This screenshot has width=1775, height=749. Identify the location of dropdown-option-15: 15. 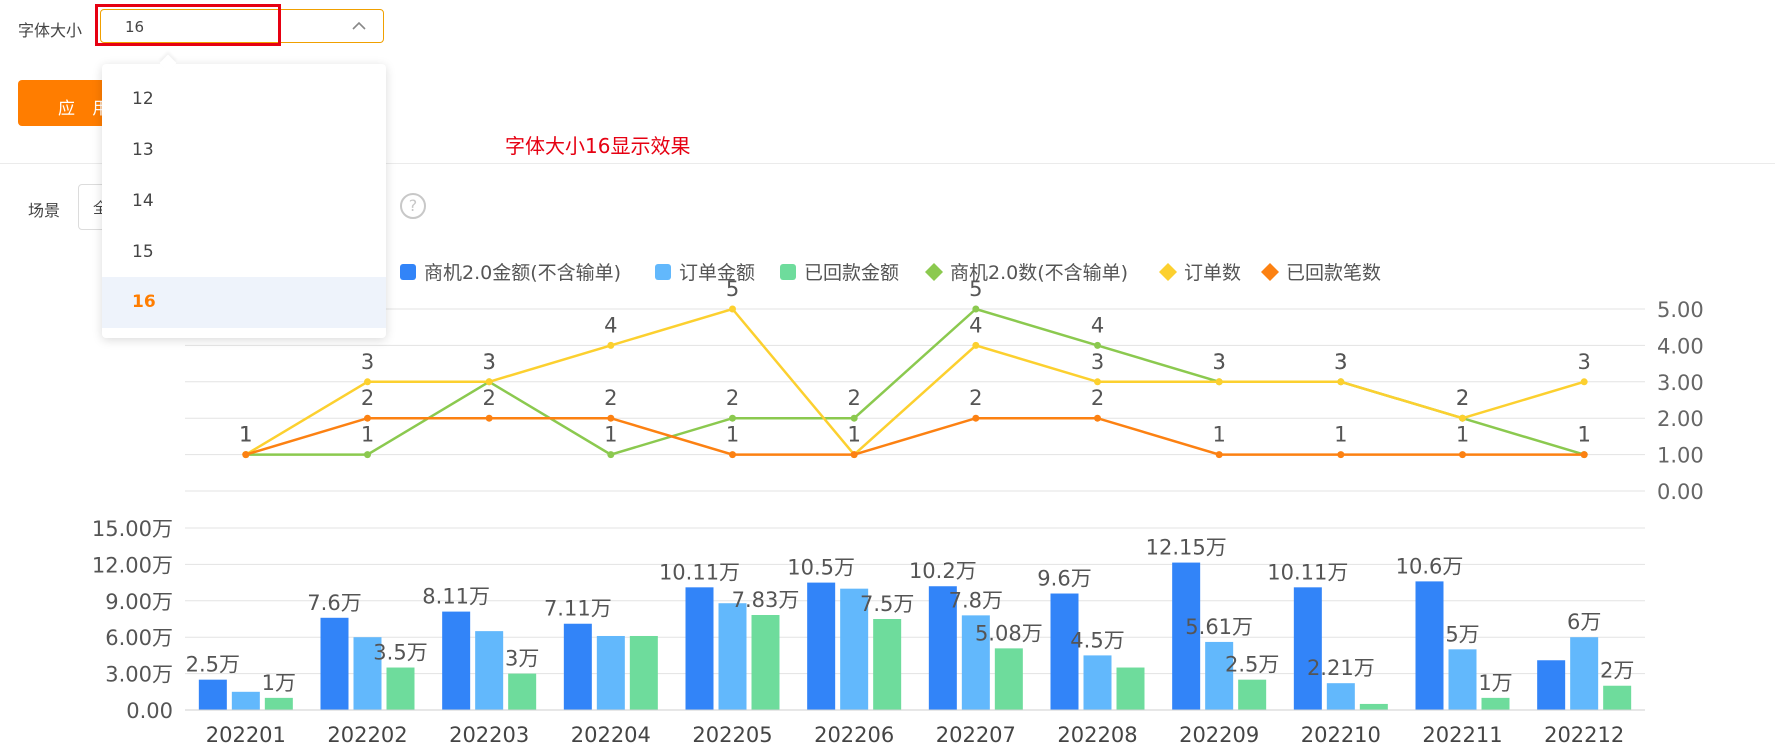
(143, 252).